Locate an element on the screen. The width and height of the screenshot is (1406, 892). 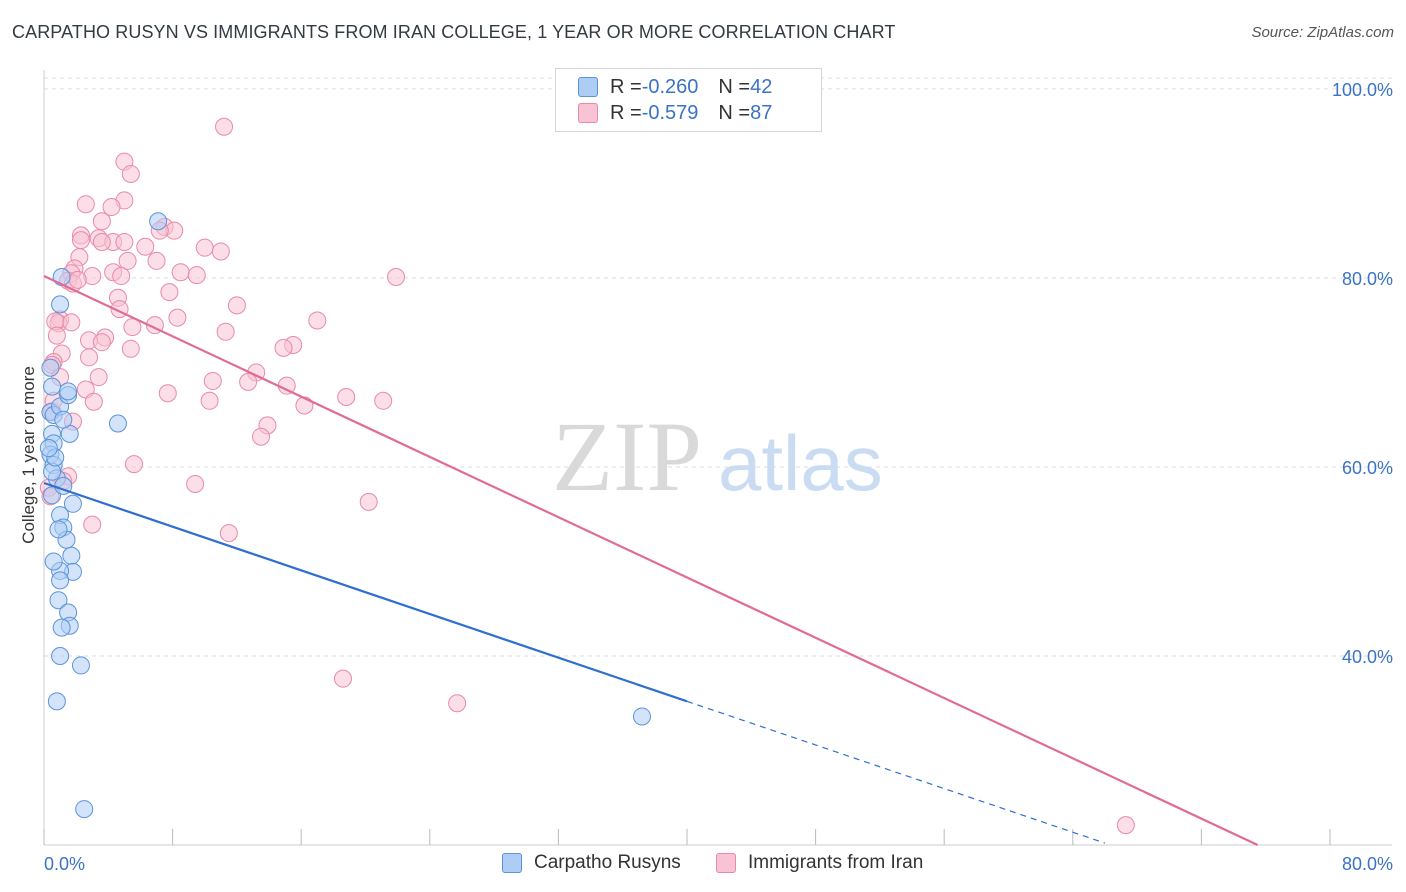
trend-line-carpatho-rusyns-extension is located at coordinates (896, 772).